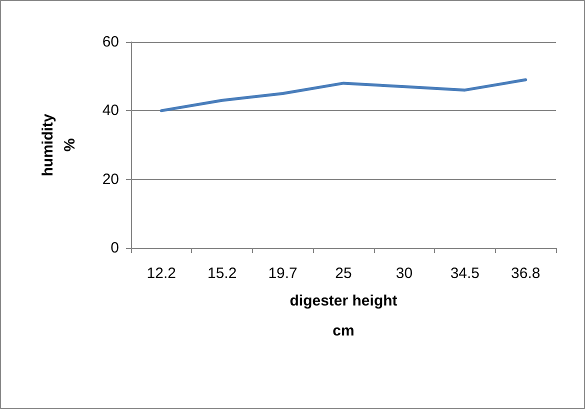 This screenshot has width=585, height=409. What do you see at coordinates (161, 273) in the screenshot?
I see `x-tick-label: 12.2` at bounding box center [161, 273].